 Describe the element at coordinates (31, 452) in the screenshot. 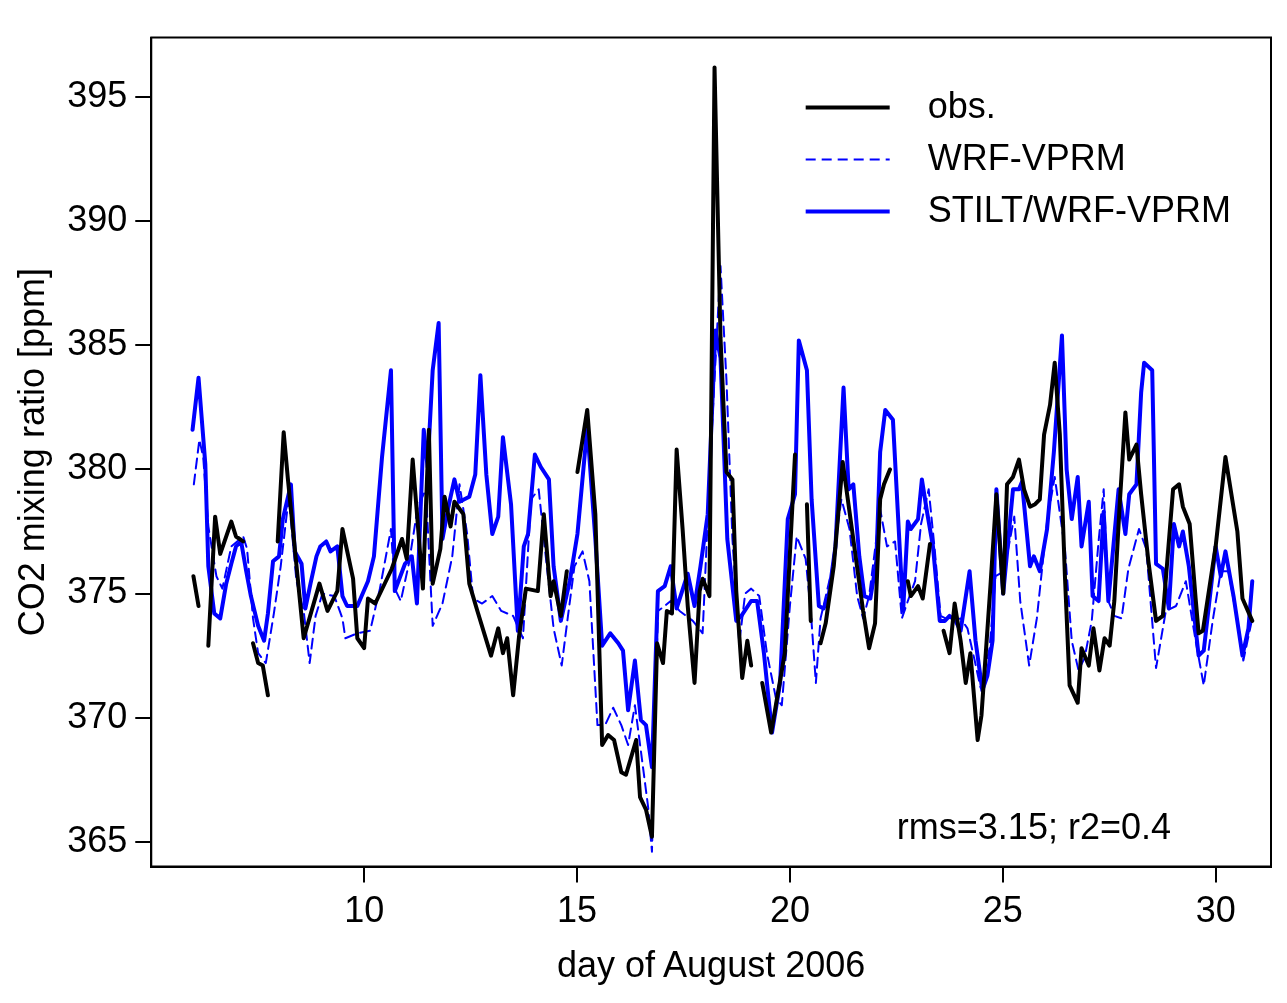

I see `y-axis-title: CO2 mixing ratio [ppm]` at that location.